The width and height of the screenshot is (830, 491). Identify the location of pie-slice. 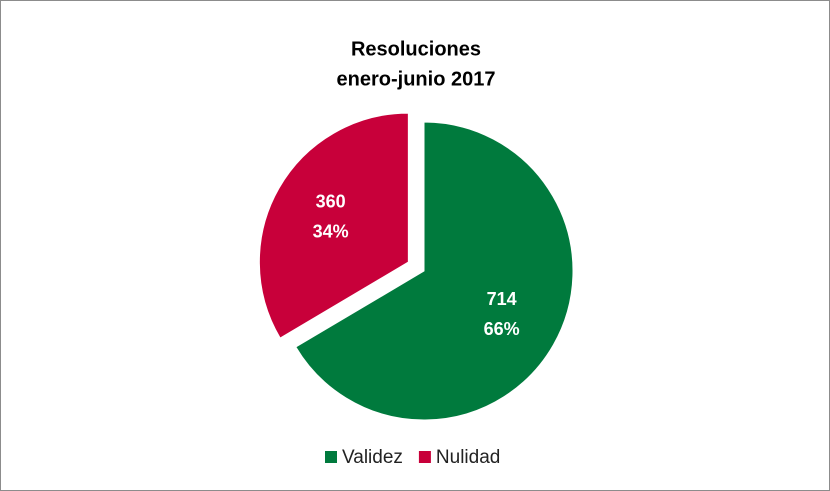
(333, 225).